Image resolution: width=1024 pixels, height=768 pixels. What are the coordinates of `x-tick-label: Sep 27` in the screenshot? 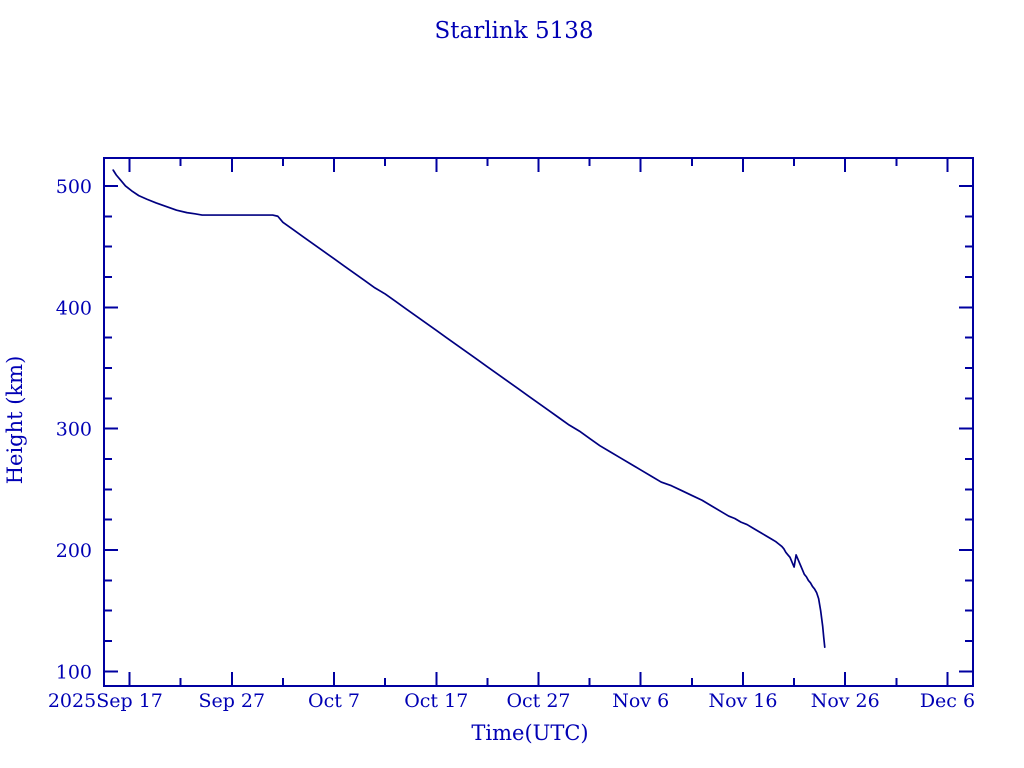 It's located at (231, 701).